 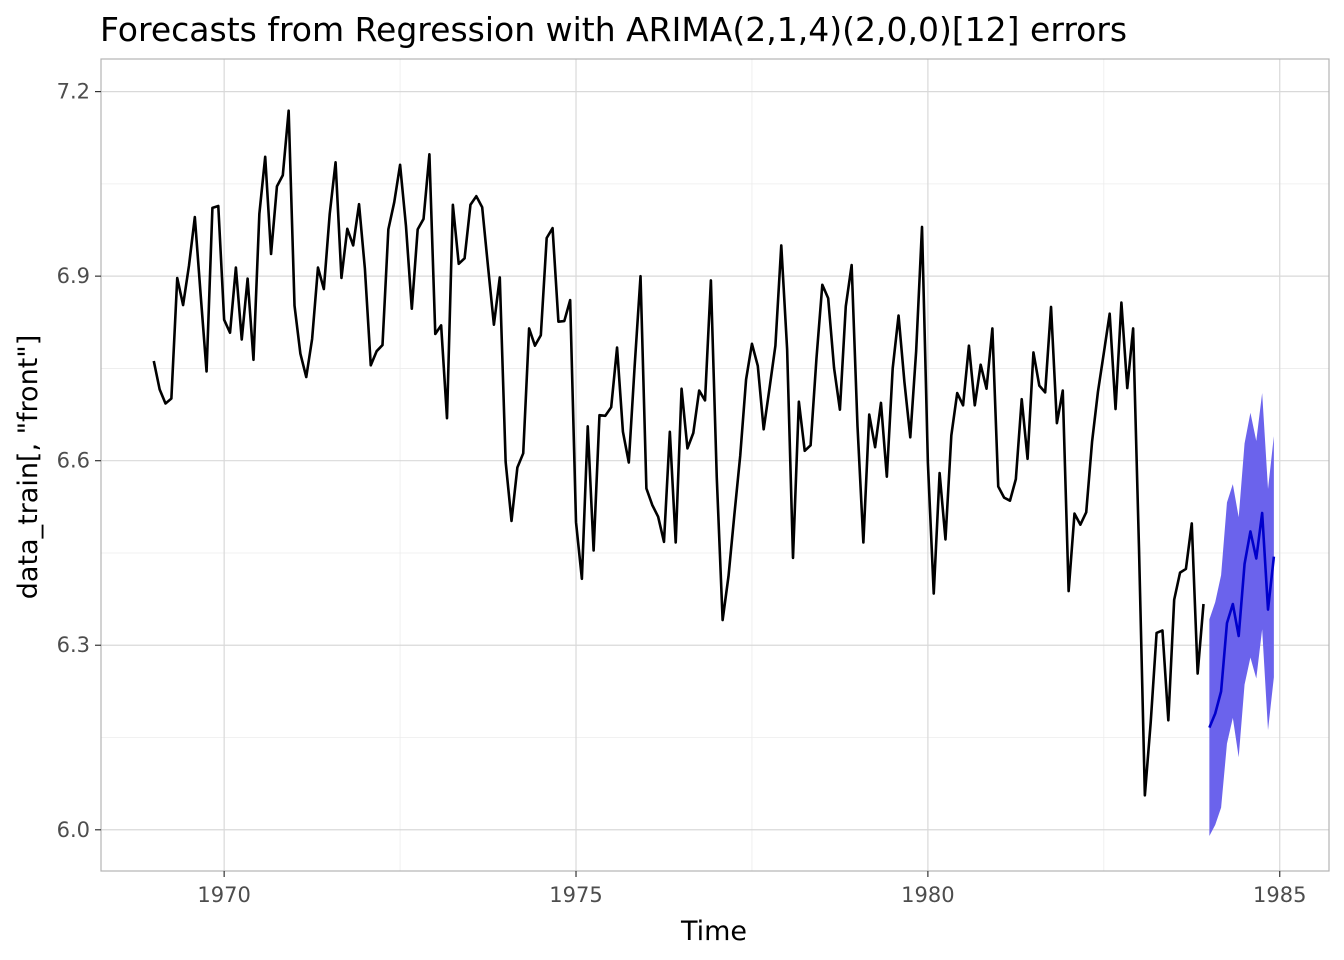 I want to click on y-tick-label: 6.6, so click(x=73, y=461).